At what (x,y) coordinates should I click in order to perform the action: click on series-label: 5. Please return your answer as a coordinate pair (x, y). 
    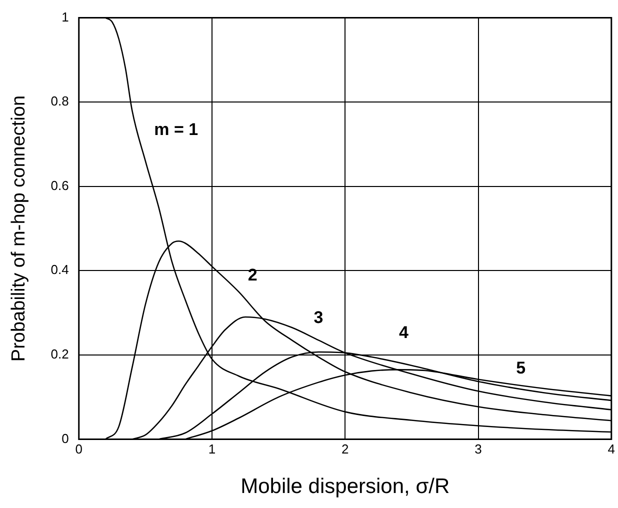
    Looking at the image, I should click on (521, 368).